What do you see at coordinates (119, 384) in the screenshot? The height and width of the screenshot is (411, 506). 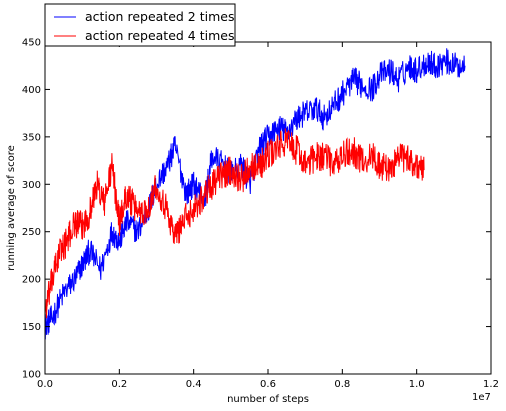 I see `x-tick-label-1: 0.2` at bounding box center [119, 384].